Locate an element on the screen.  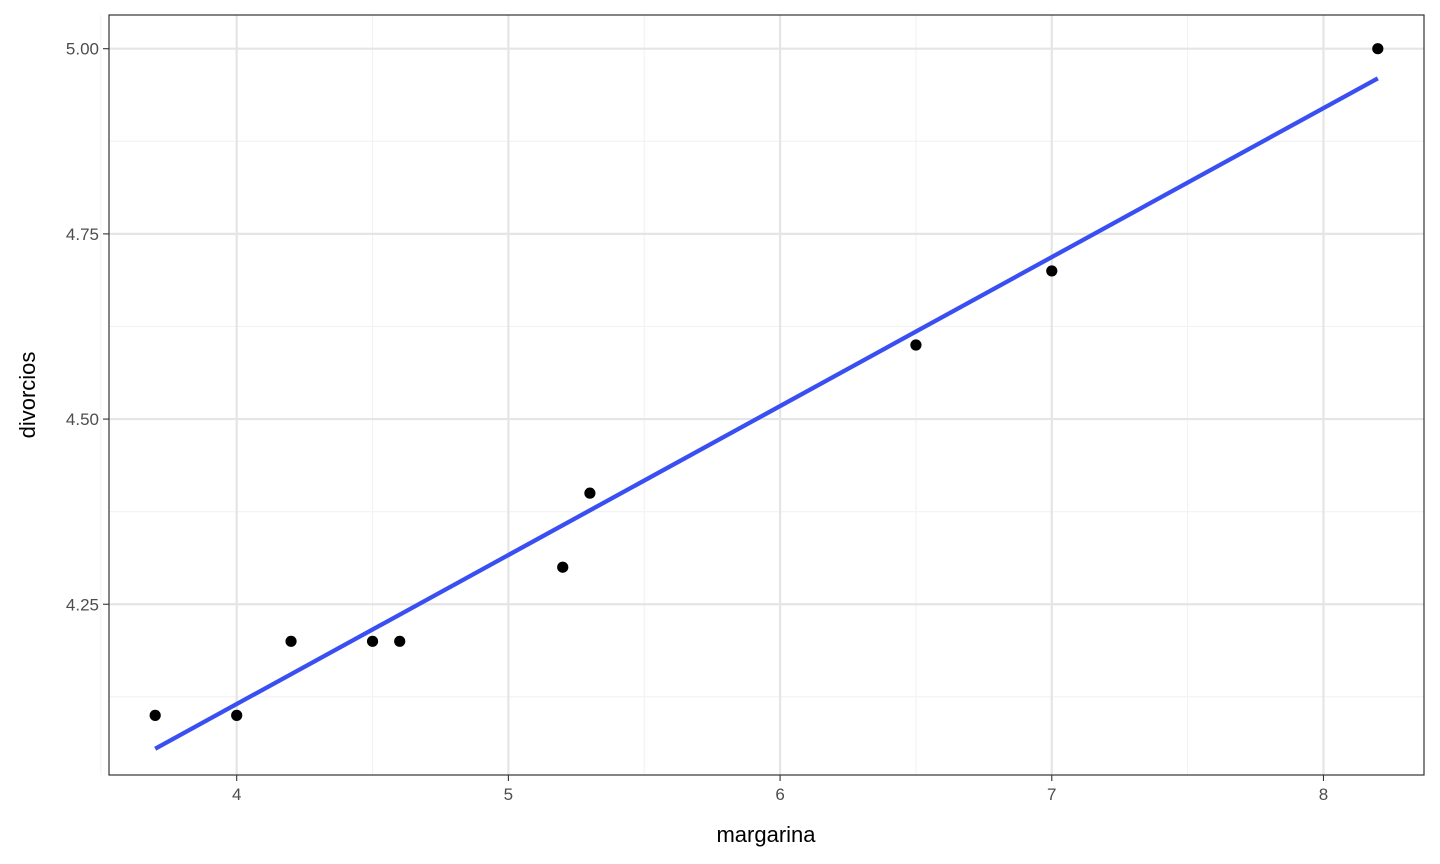
y-tick-label: 4.50 is located at coordinates (82, 419).